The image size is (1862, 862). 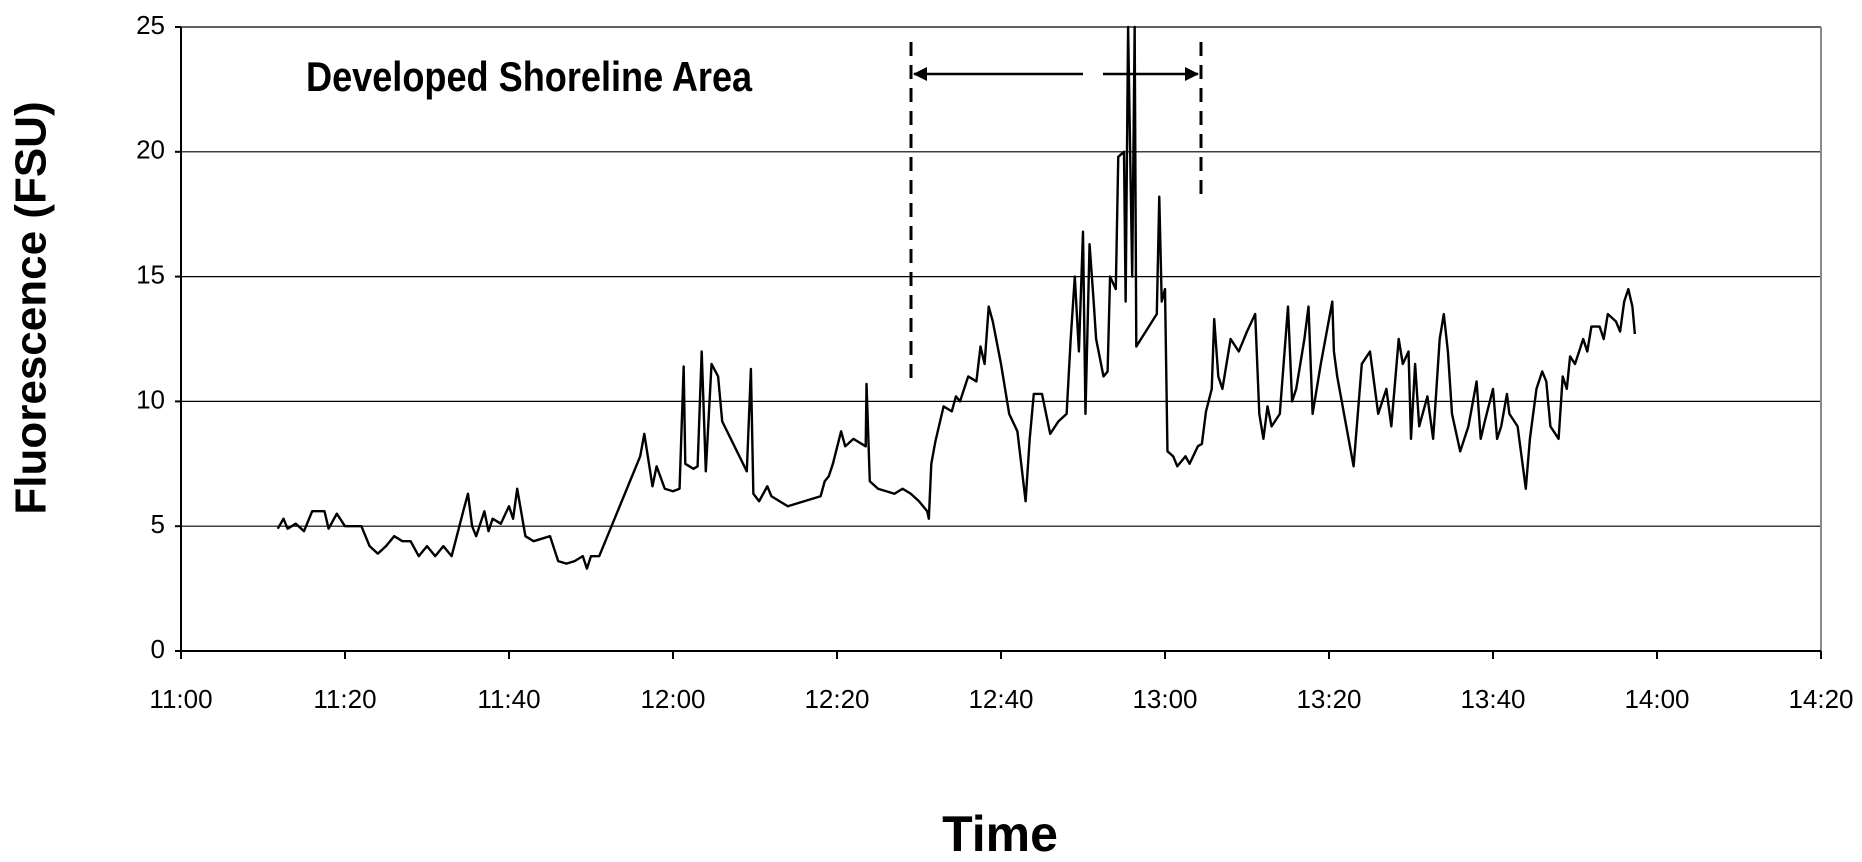 What do you see at coordinates (180, 699) in the screenshot?
I see `x-tick-label: 11:00` at bounding box center [180, 699].